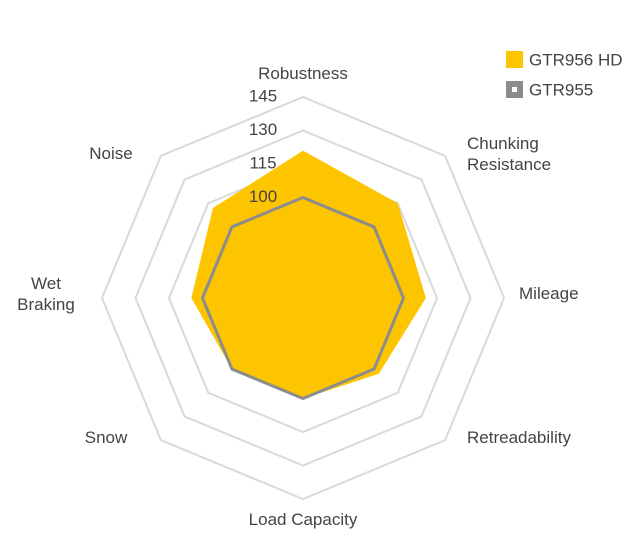  What do you see at coordinates (514, 59) in the screenshot?
I see `legend-swatch` at bounding box center [514, 59].